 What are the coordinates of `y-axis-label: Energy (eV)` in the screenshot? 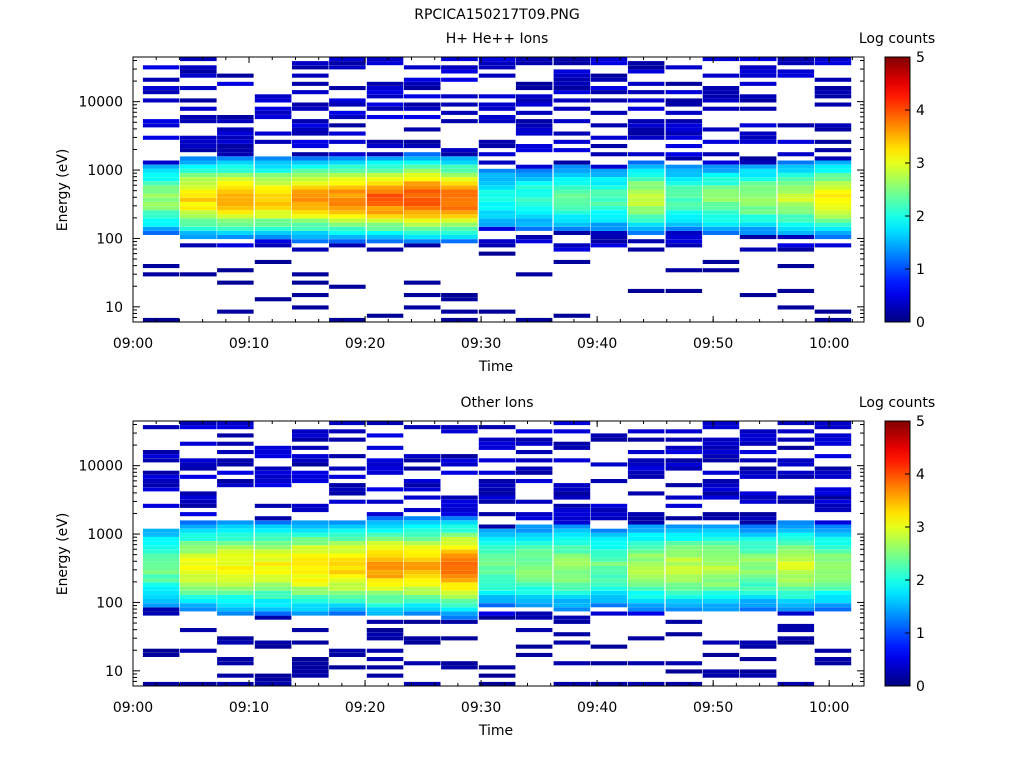 It's located at (63, 190).